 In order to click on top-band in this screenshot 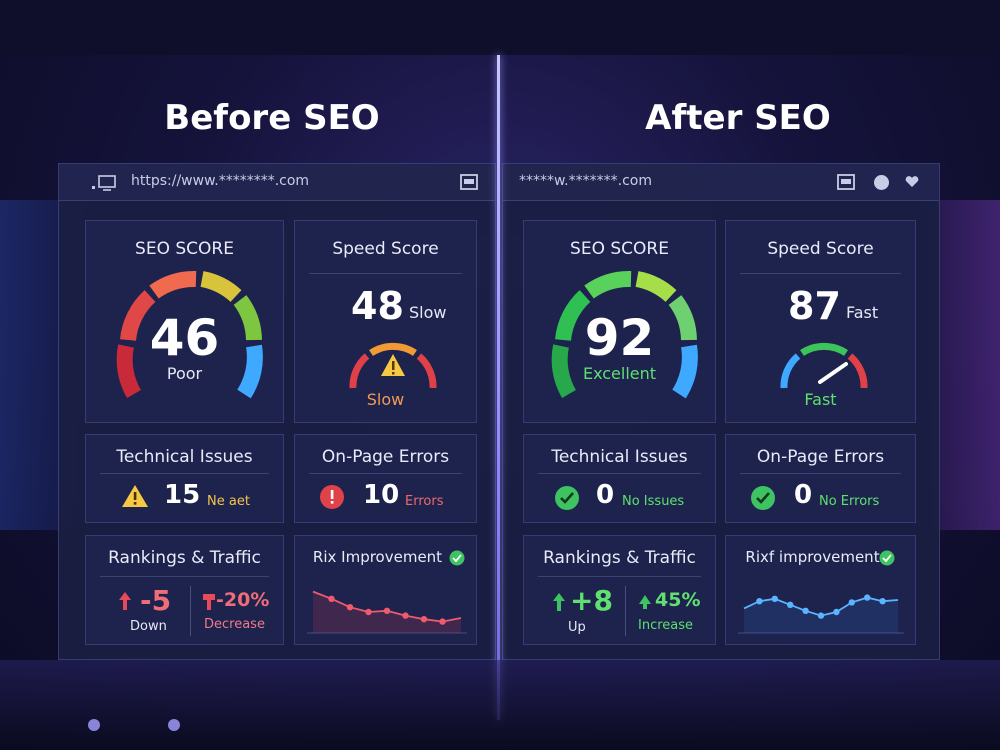, I will do `click(500, 27)`.